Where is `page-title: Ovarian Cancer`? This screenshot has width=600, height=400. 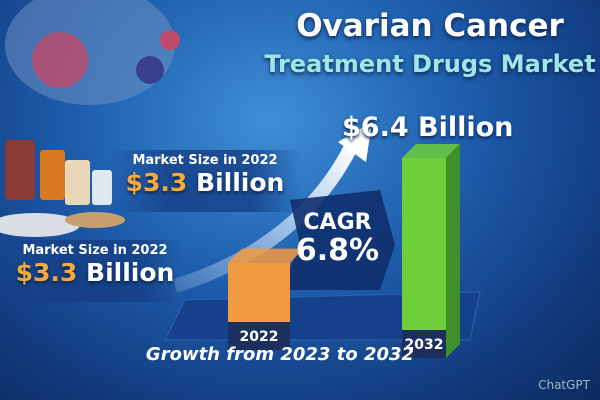
page-title: Ovarian Cancer is located at coordinates (430, 26).